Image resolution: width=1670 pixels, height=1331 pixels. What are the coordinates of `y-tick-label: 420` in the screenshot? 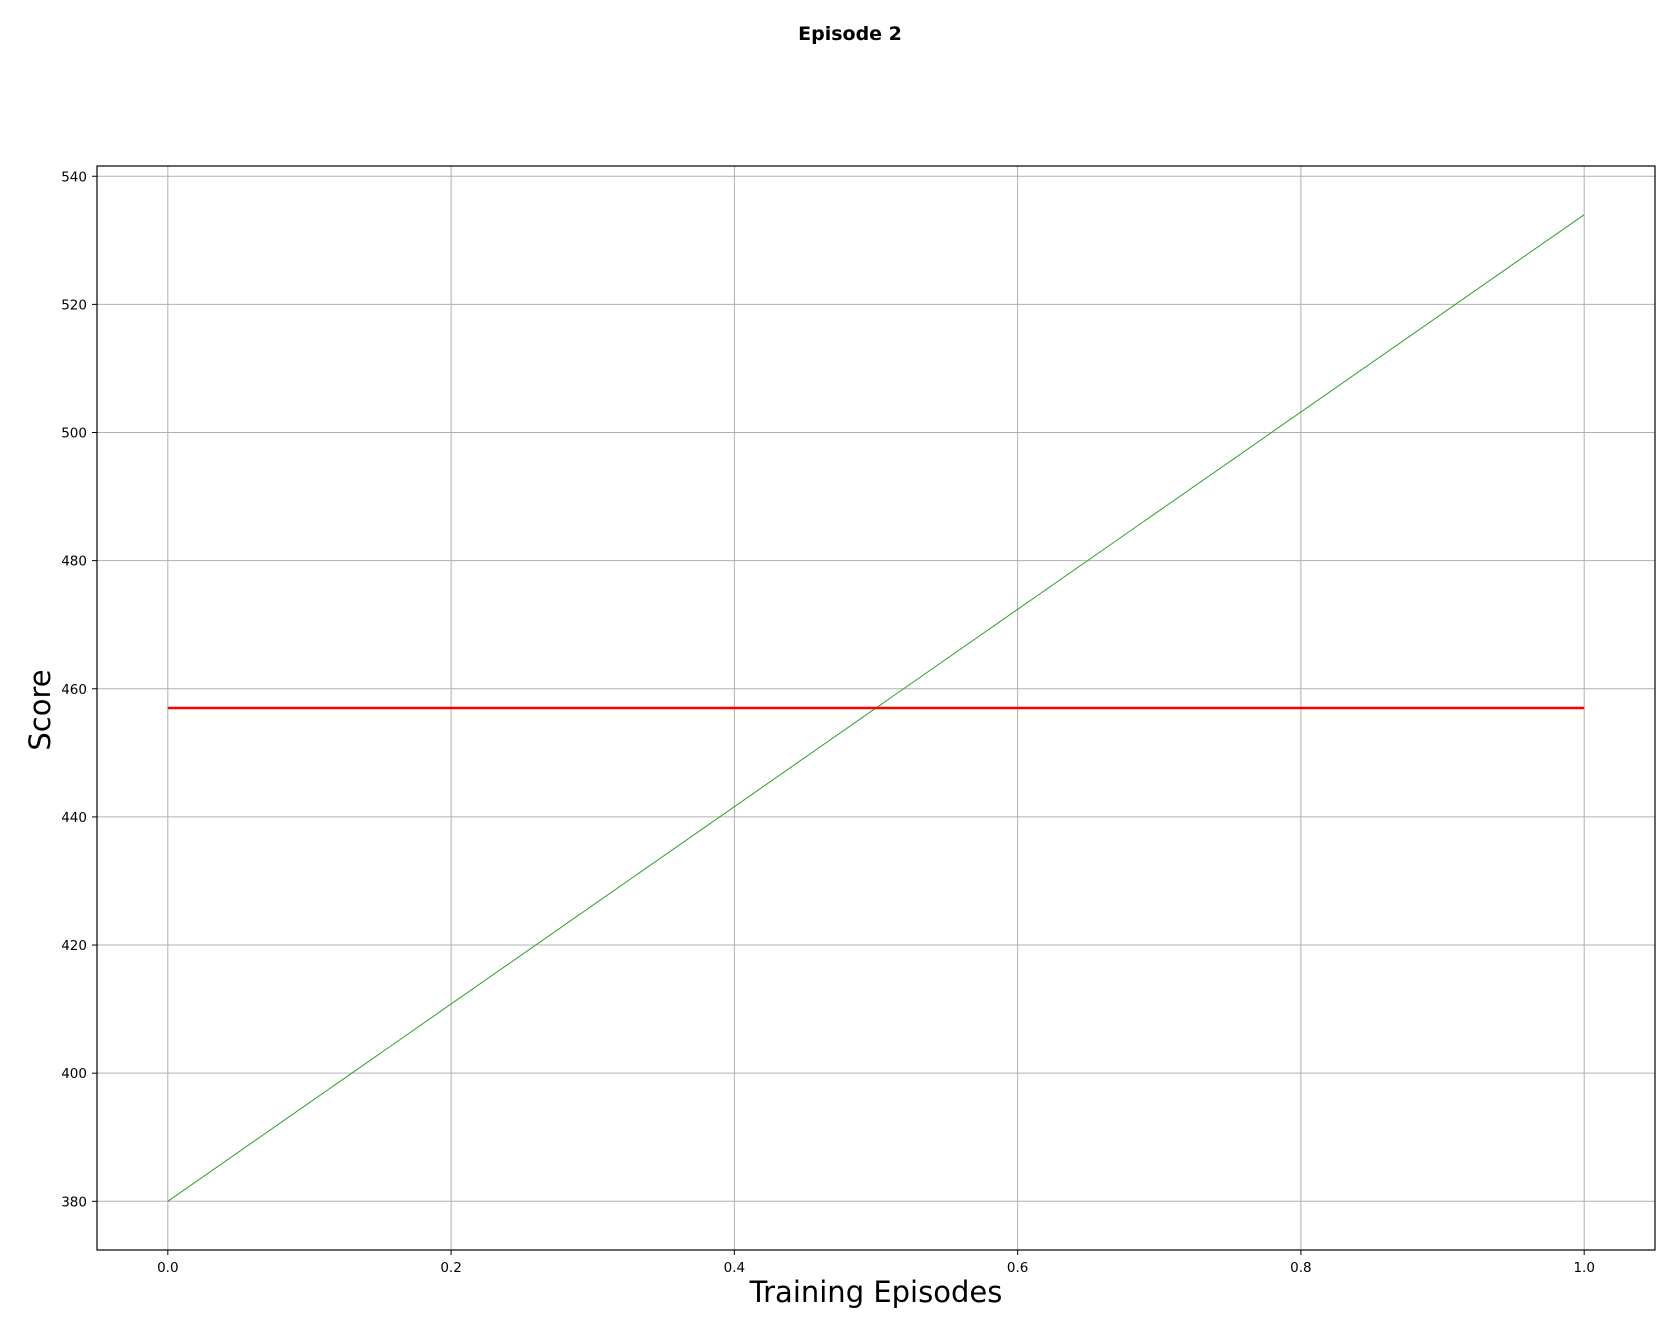 It's located at (74, 946).